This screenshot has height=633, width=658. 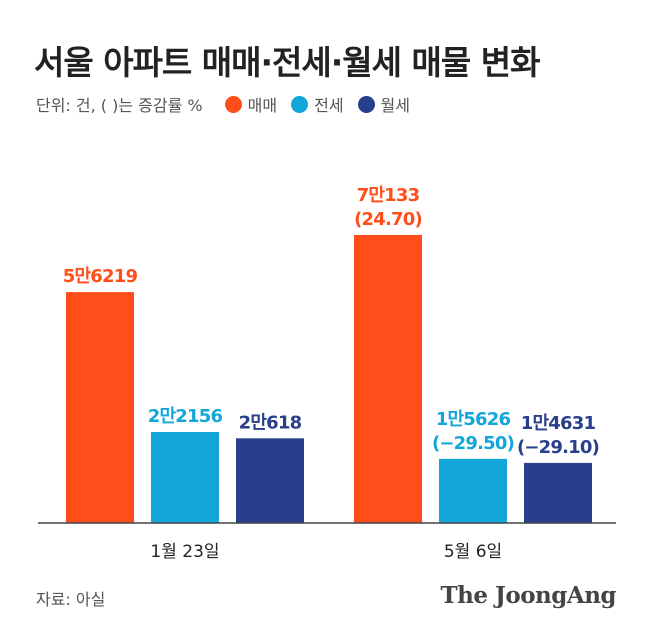 What do you see at coordinates (558, 423) in the screenshot?
I see `data-label-monthly-rent-2: 1만4631` at bounding box center [558, 423].